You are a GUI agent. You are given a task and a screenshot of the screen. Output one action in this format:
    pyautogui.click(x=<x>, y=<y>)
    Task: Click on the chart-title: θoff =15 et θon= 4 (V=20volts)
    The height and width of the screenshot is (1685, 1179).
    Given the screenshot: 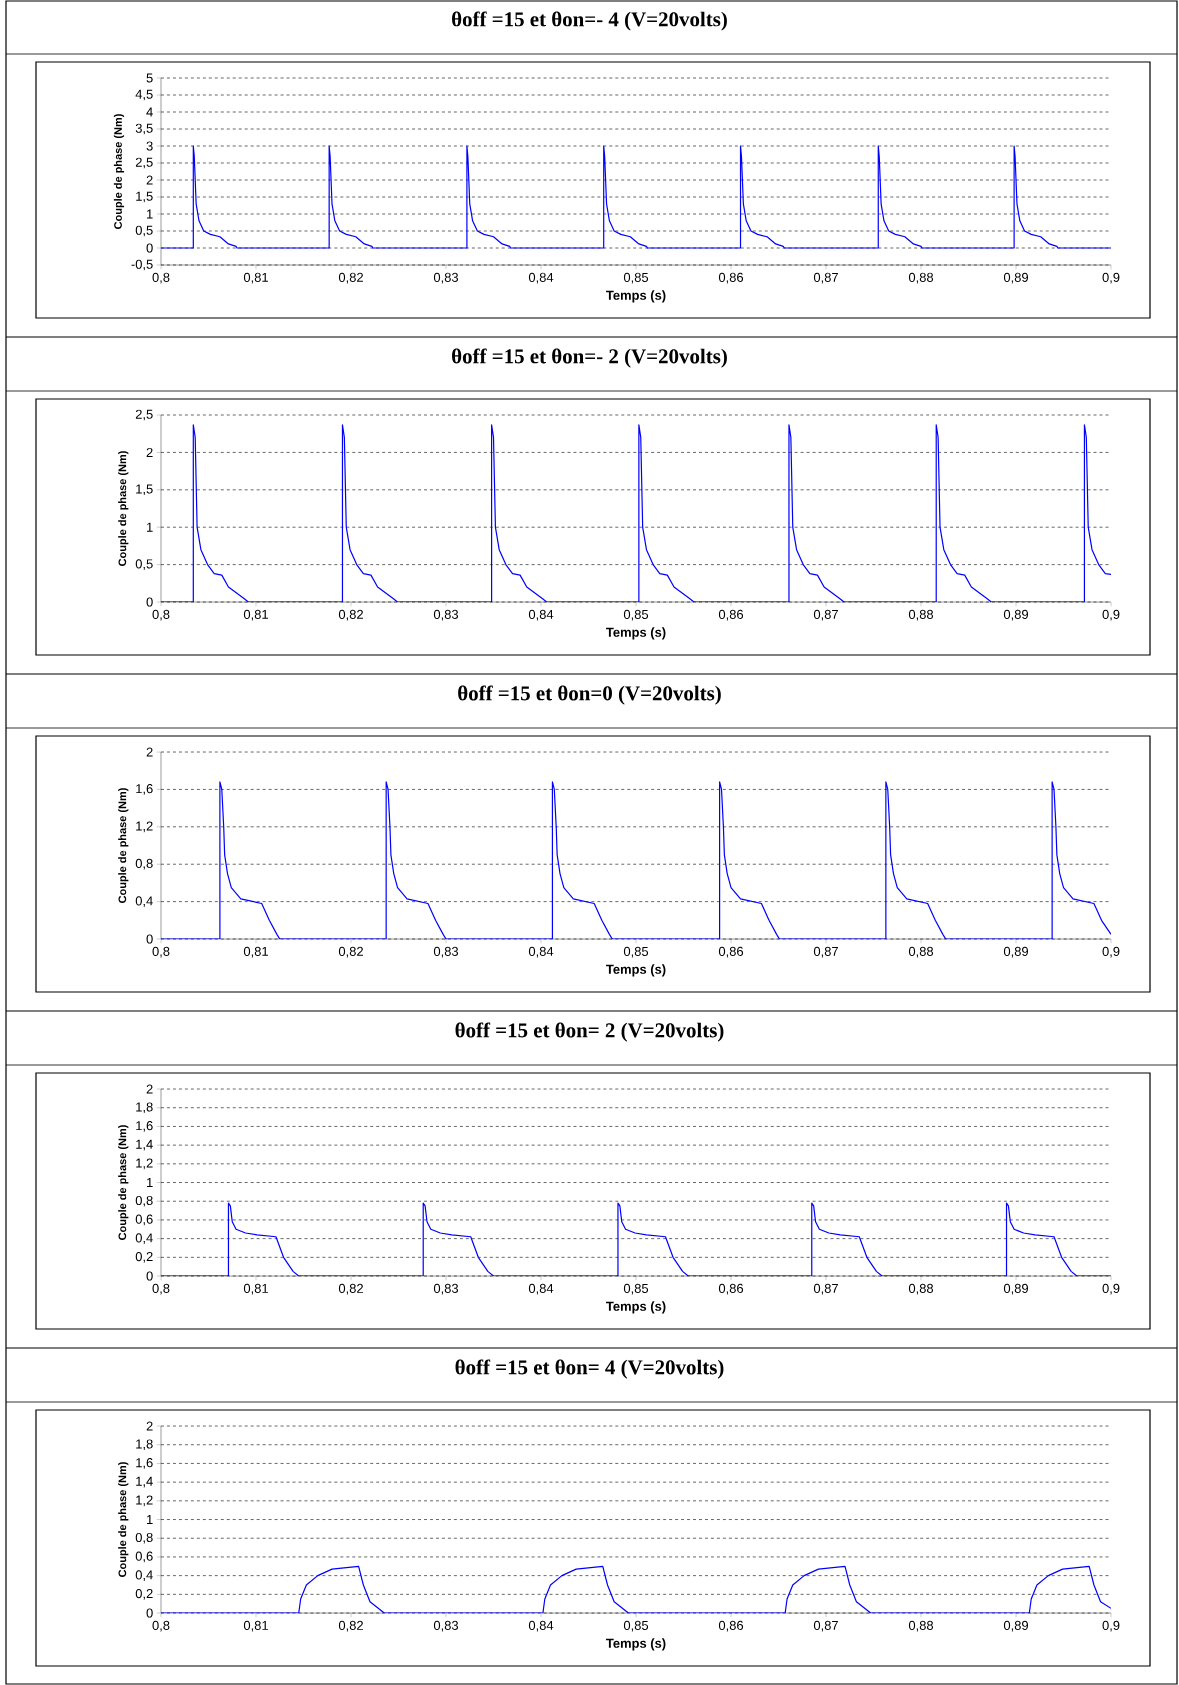 What is the action you would take?
    pyautogui.click(x=589, y=1369)
    